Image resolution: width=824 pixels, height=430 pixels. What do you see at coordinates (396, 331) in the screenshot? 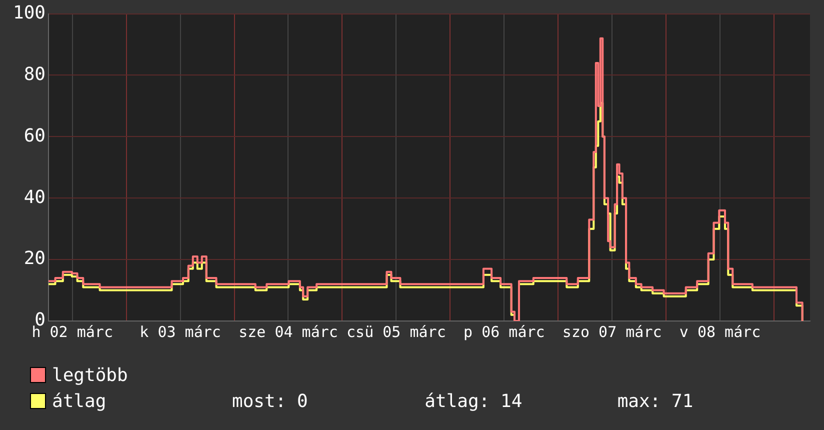
I see `x-tick-label: csü 05 márc` at bounding box center [396, 331].